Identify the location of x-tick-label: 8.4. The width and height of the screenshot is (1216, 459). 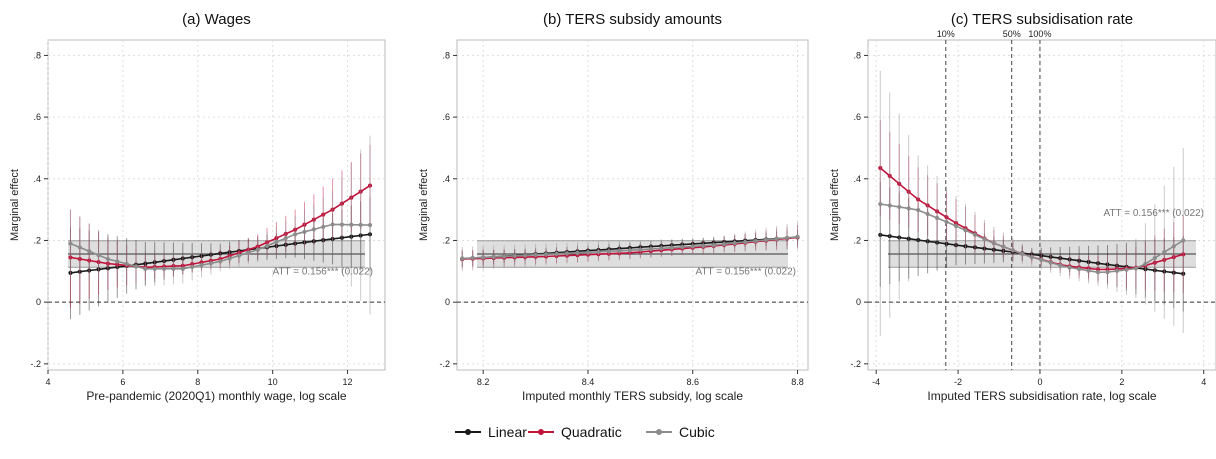
(588, 382).